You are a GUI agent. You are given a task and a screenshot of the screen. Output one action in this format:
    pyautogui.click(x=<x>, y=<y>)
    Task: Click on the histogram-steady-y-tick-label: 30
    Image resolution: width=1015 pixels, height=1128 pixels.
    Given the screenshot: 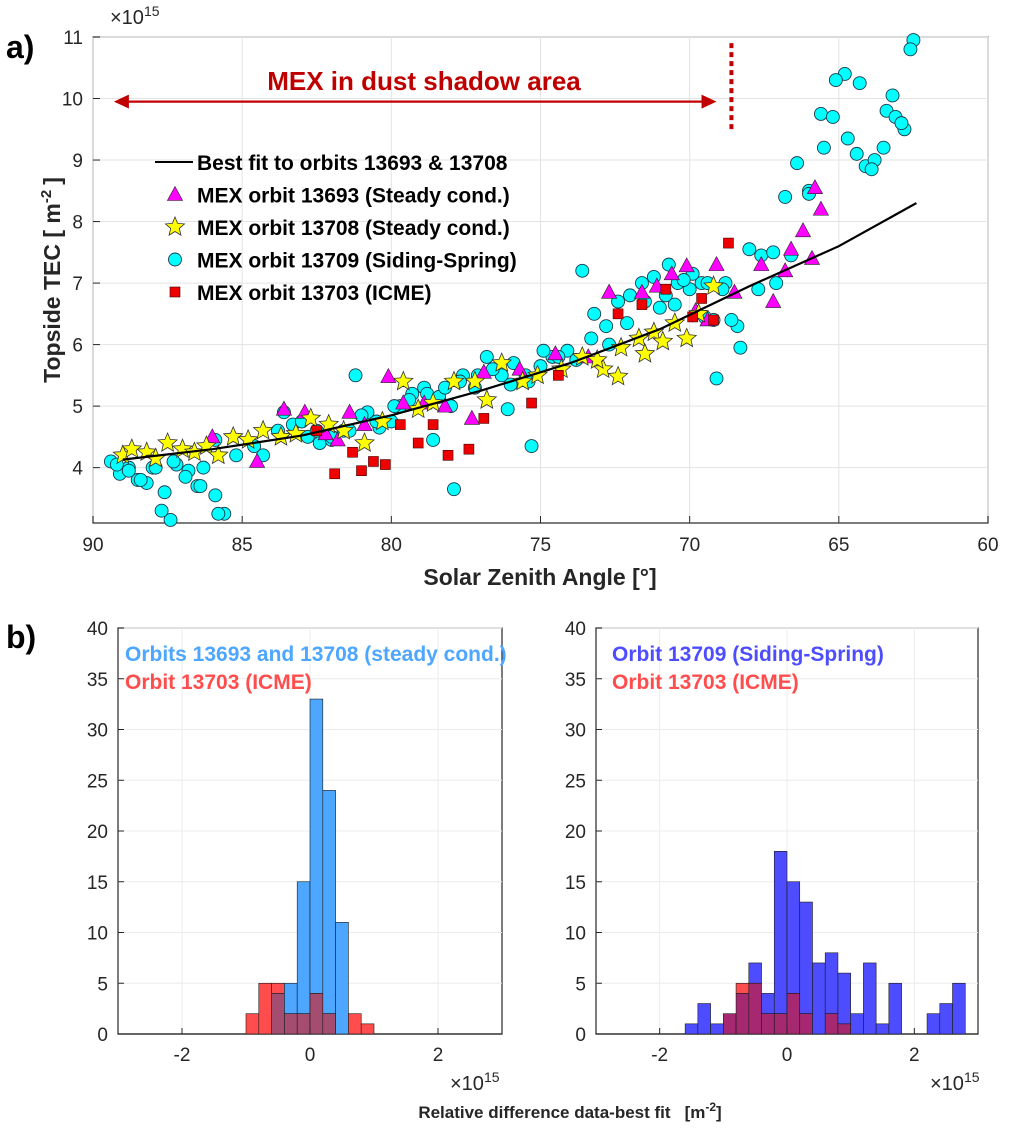 What is the action you would take?
    pyautogui.click(x=97, y=731)
    